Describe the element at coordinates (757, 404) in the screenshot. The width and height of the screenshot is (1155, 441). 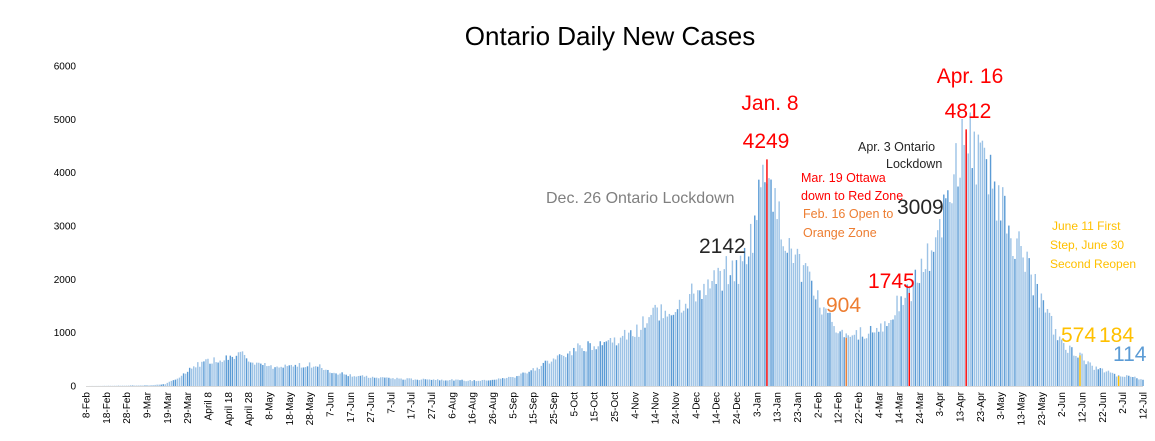
I see `x-tick-label: 3-Jan` at that location.